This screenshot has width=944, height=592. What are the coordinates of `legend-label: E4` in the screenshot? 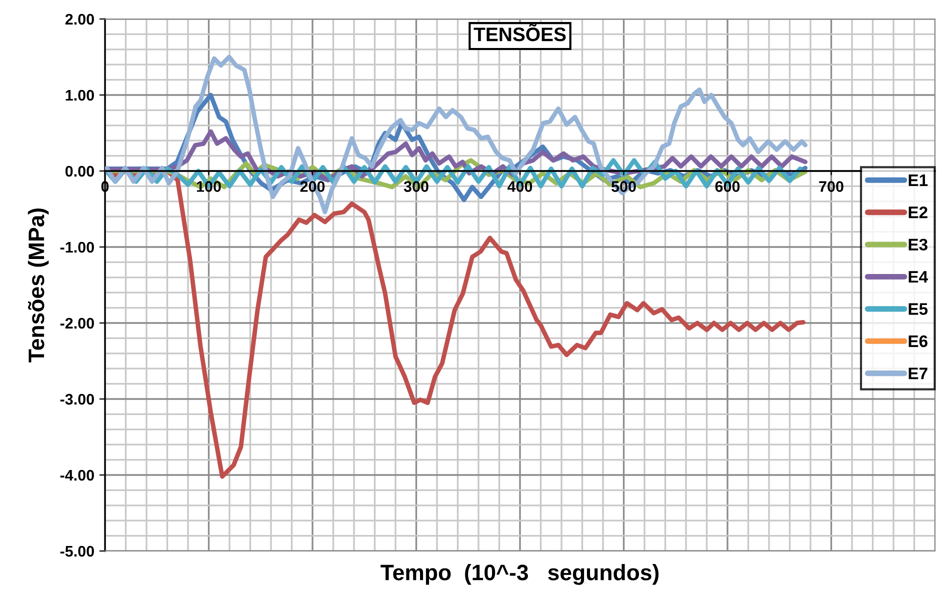 It's located at (918, 277).